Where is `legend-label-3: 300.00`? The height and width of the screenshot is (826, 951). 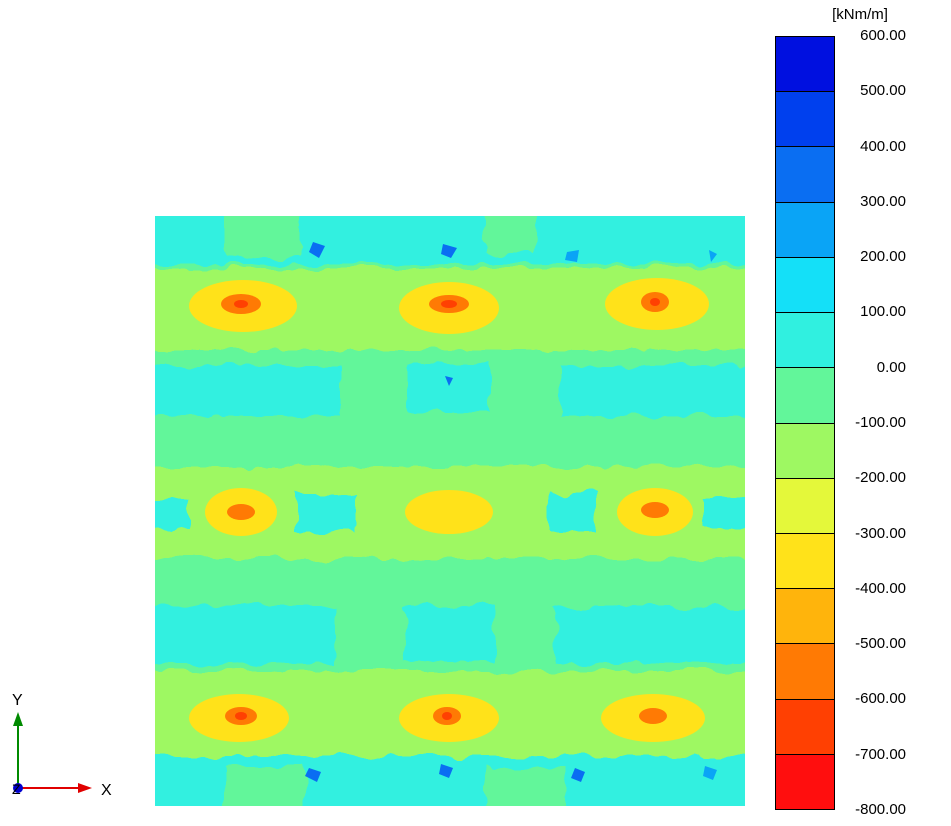 legend-label-3: 300.00 is located at coordinates (883, 201).